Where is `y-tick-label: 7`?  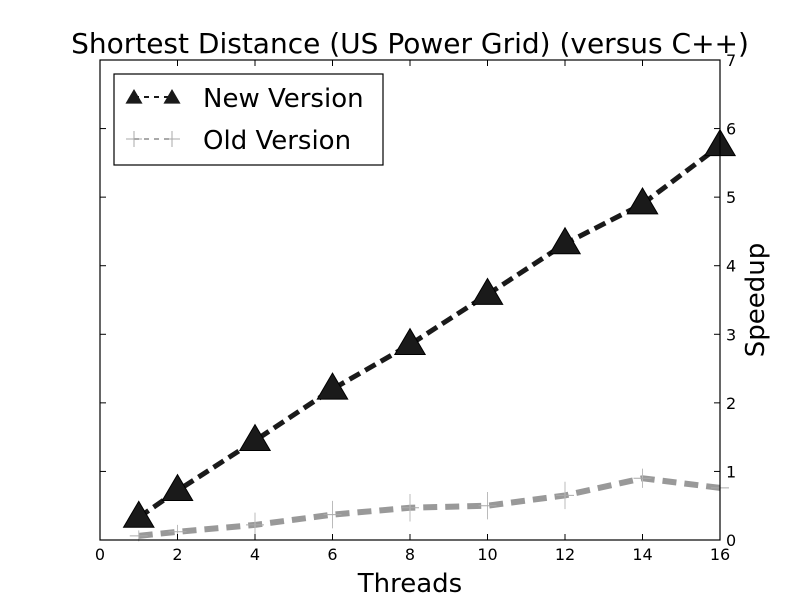 y-tick-label: 7 is located at coordinates (731, 60).